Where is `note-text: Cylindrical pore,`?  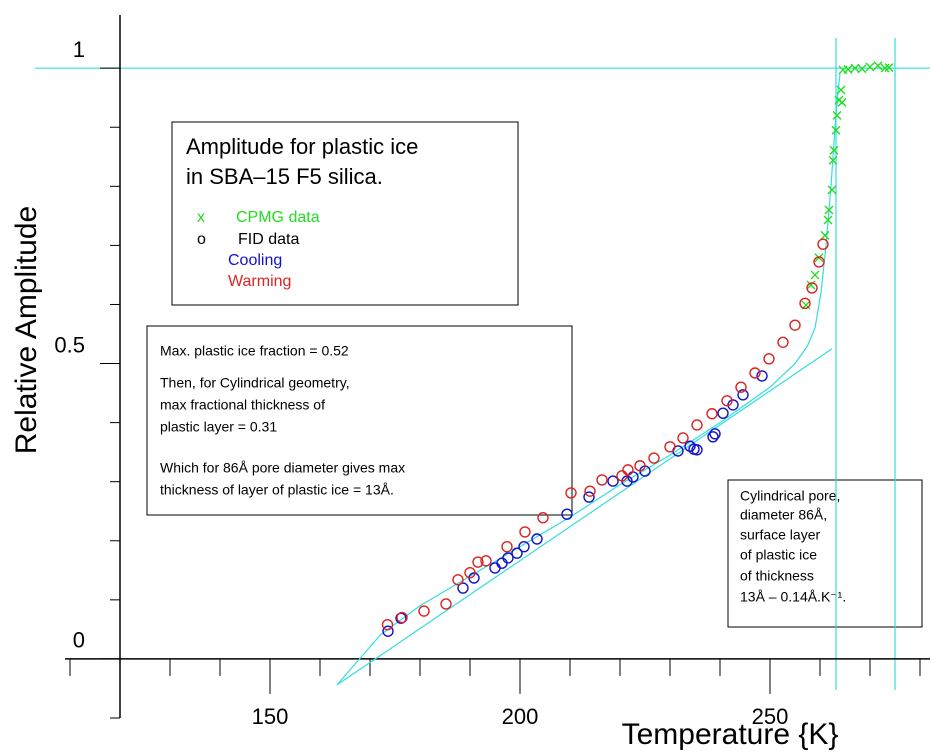 note-text: Cylindrical pore, is located at coordinates (790, 496).